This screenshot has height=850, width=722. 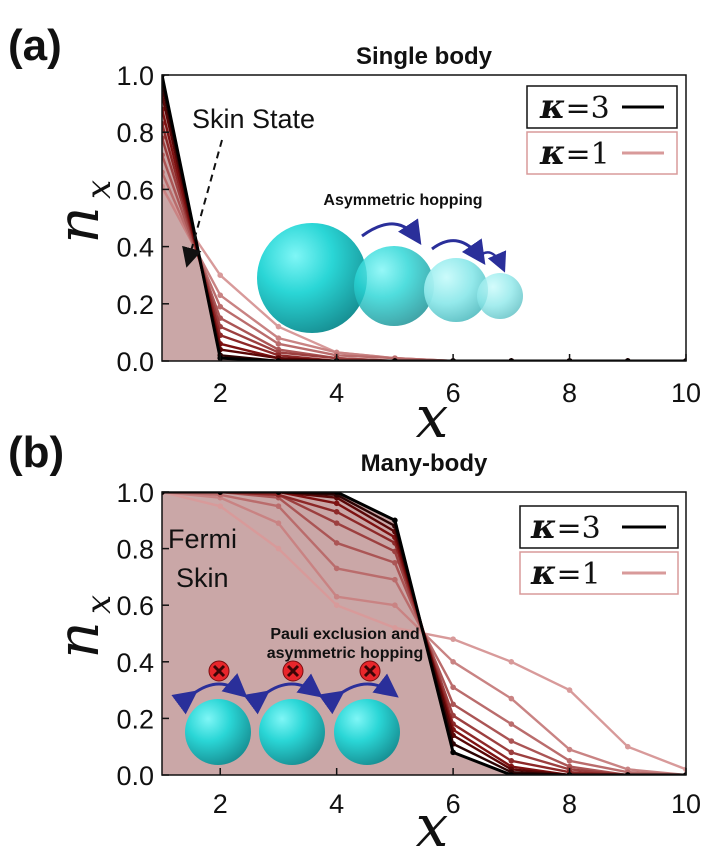 What do you see at coordinates (574, 153) in the screenshot?
I see `legend-entry-kappa1: κ=1` at bounding box center [574, 153].